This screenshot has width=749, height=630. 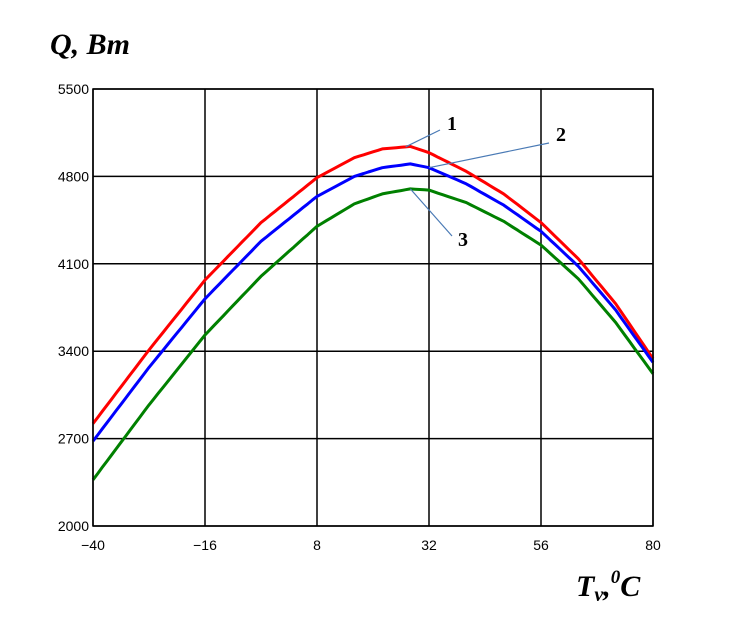 What do you see at coordinates (586, 586) in the screenshot?
I see `x-axis-title-main: T` at bounding box center [586, 586].